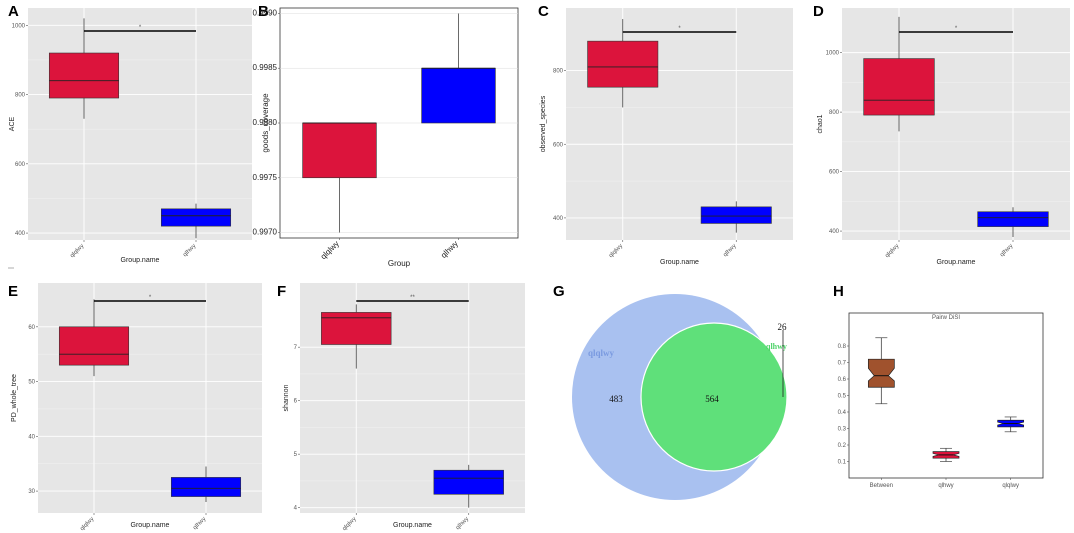  I want to click on panel-A: A 400 600 800 1000 qlqlwy qlhwy * Group.name ACE, so click(130, 133).